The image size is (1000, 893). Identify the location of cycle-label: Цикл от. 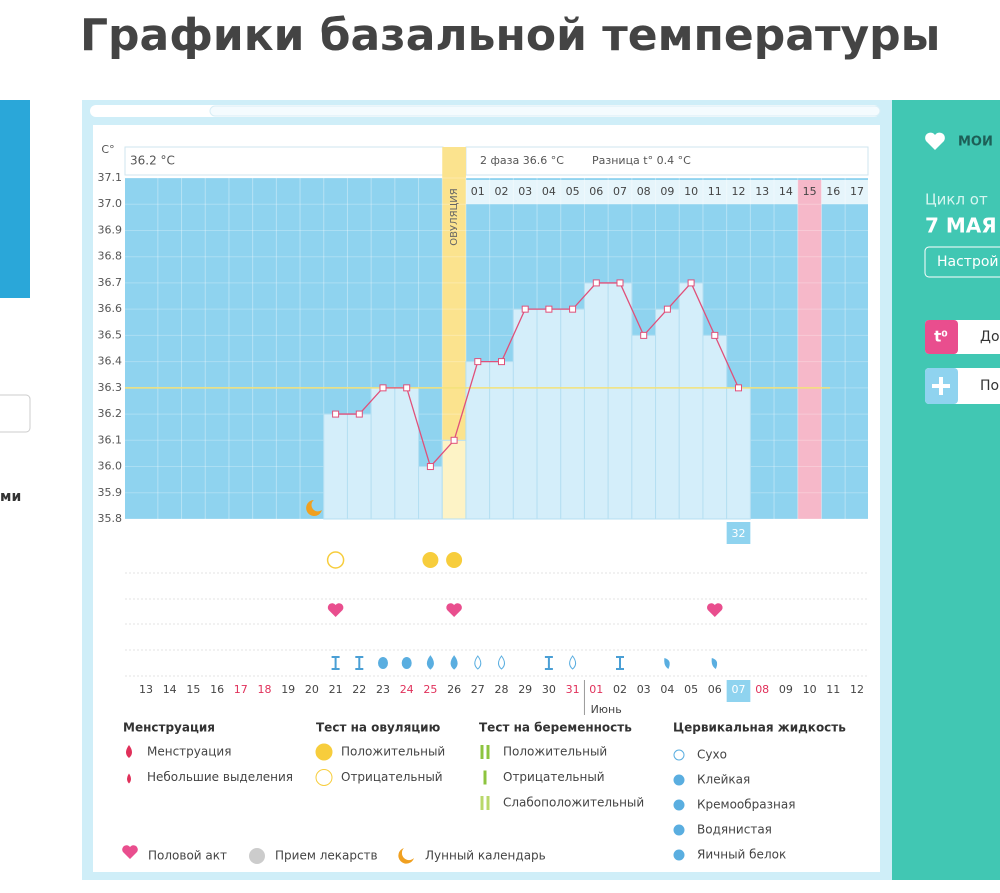
(956, 200).